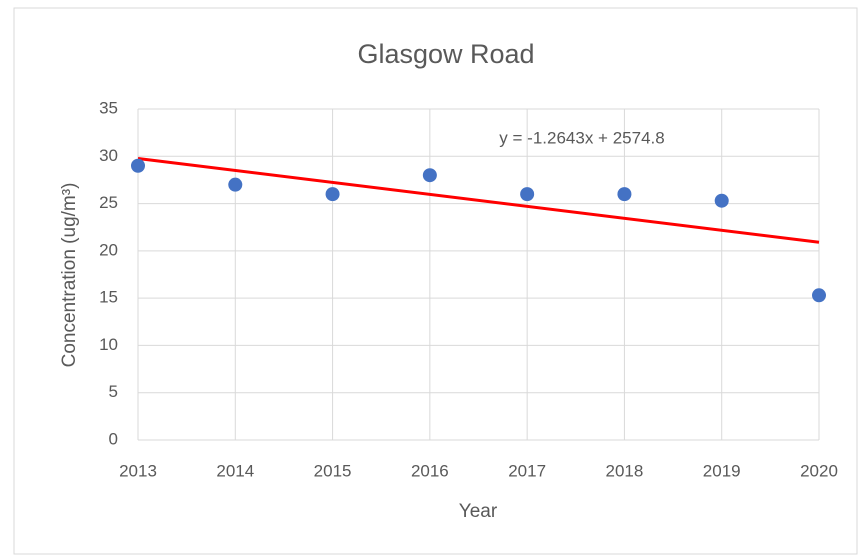 This screenshot has height=555, width=858. I want to click on x-tick-label: 2020, so click(819, 470).